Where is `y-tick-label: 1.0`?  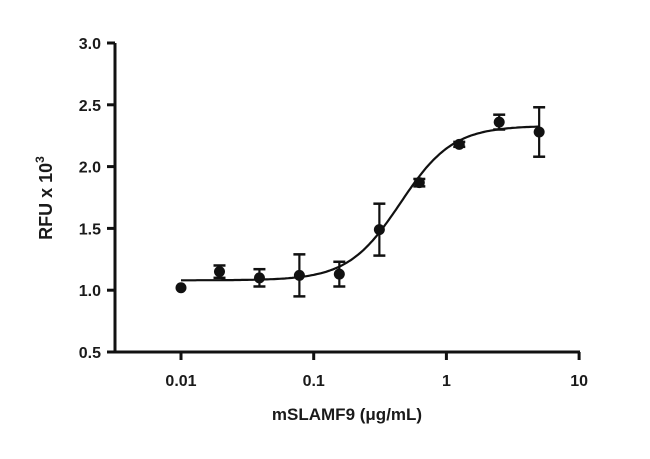
y-tick-label: 1.0 is located at coordinates (90, 291).